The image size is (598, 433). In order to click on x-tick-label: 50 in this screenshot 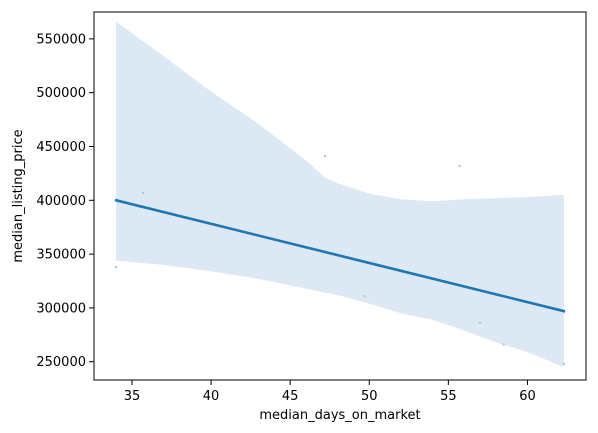, I will do `click(369, 396)`.